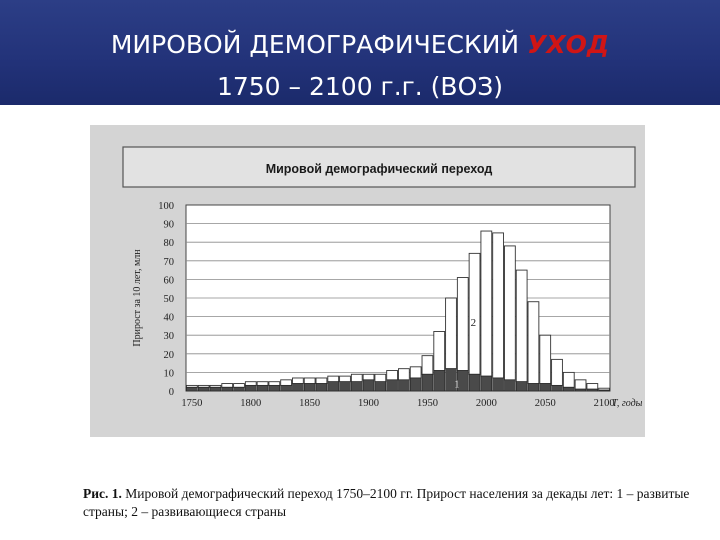 This screenshot has width=720, height=540. What do you see at coordinates (169, 299) in the screenshot?
I see `y-tick-label: 50` at bounding box center [169, 299].